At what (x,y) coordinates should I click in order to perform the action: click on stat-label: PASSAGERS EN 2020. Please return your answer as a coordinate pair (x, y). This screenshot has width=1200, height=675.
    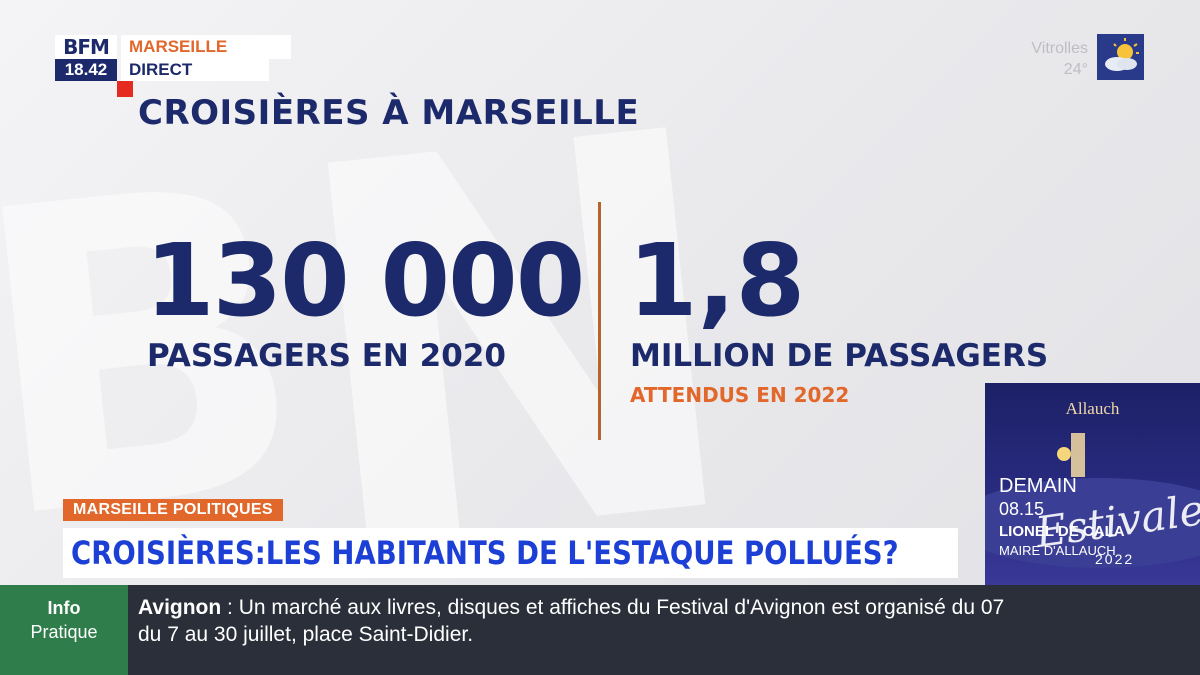
    Looking at the image, I should click on (326, 356).